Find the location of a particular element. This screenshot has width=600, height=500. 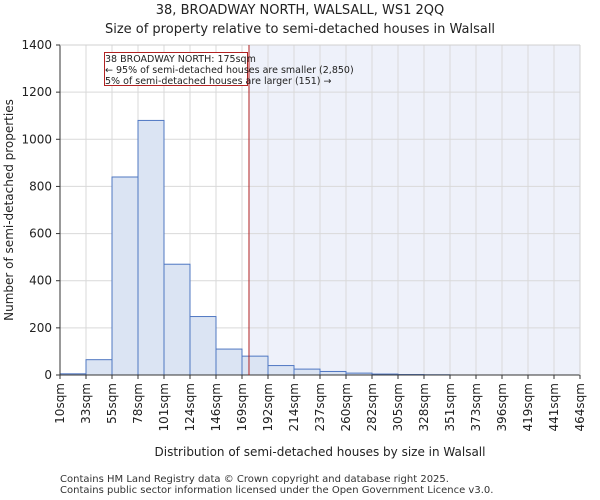

y-tick-label: 0 is located at coordinates (48, 375).